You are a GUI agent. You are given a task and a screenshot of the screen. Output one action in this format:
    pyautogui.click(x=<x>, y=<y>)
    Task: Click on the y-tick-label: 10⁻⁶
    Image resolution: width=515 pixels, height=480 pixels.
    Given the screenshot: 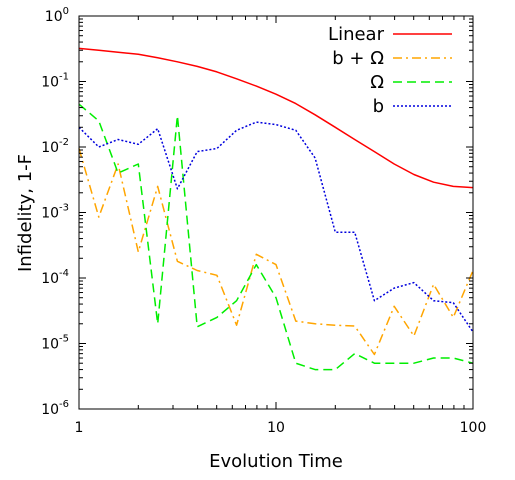 What is the action you would take?
    pyautogui.click(x=55, y=408)
    